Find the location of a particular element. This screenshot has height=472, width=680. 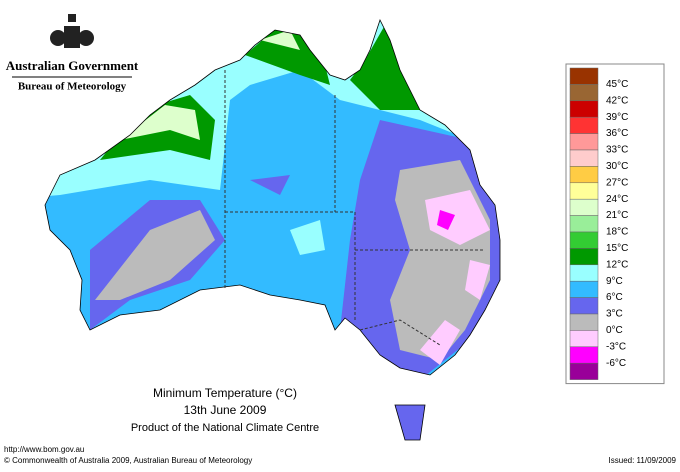

legend-label: 24°C is located at coordinates (617, 199).